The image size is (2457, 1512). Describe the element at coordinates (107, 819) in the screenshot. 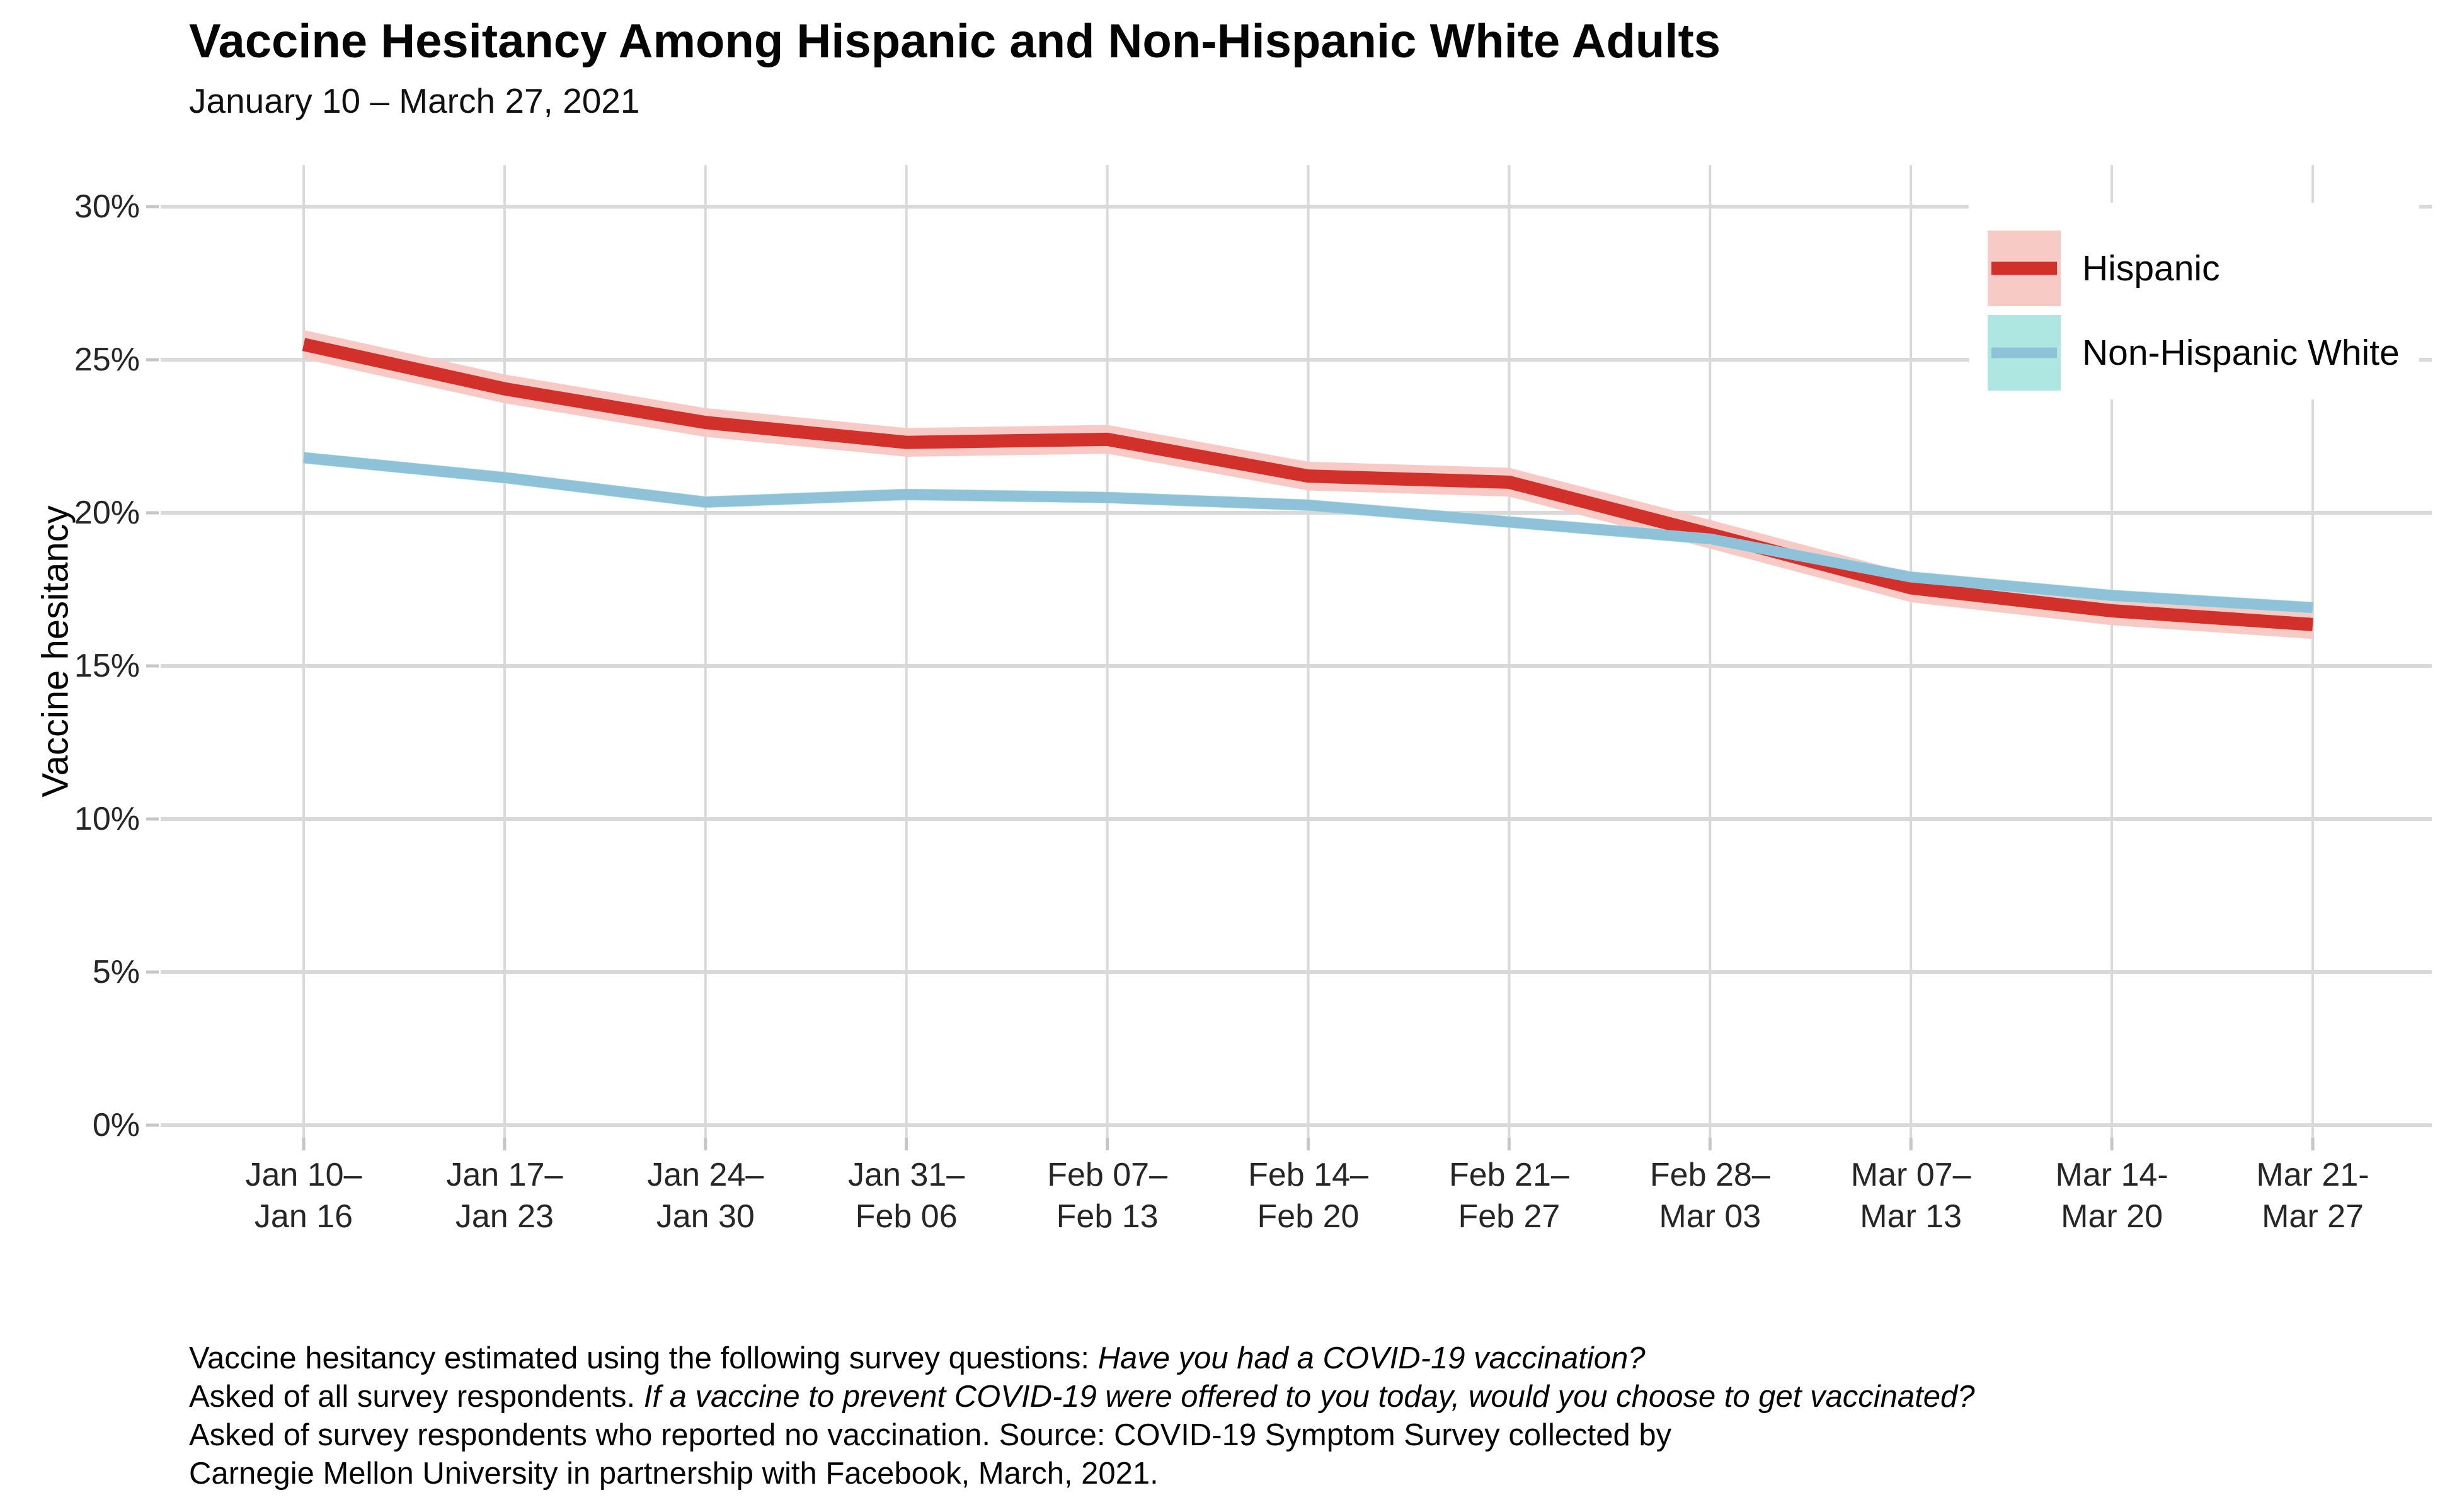

I see `y-tick-label: 10%` at that location.